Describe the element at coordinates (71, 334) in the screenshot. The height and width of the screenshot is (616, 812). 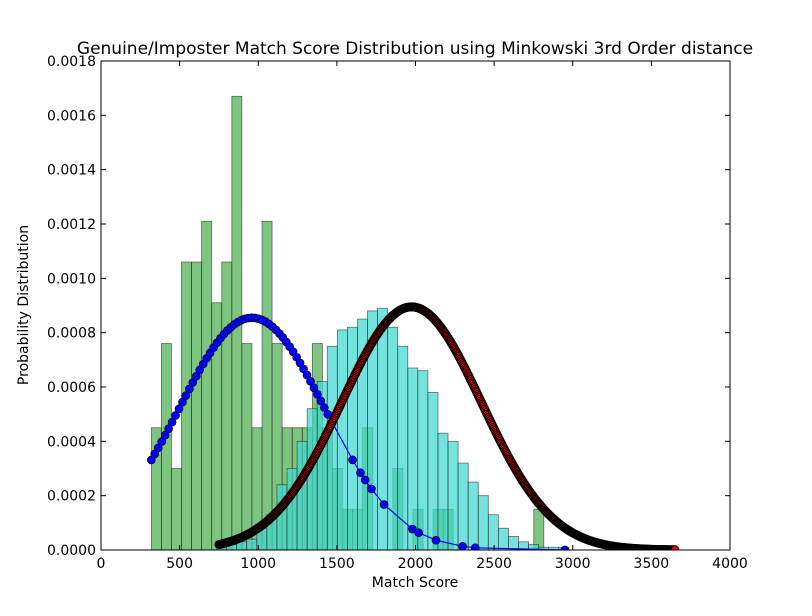
I see `y-tick-label: 0.0008` at that location.